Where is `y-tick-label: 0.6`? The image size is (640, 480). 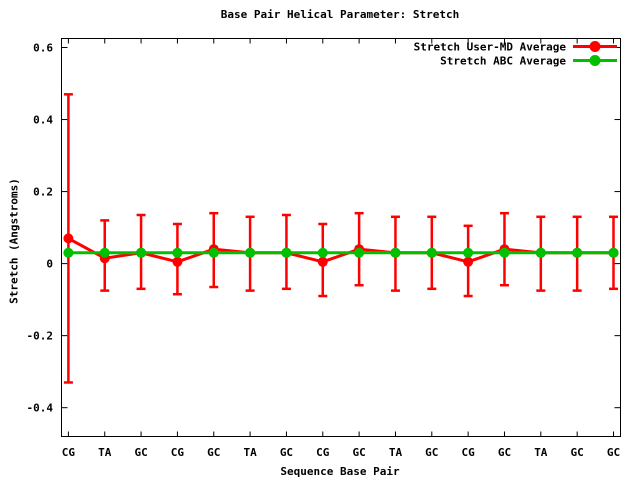 y-tick-label: 0.6 is located at coordinates (43, 48).